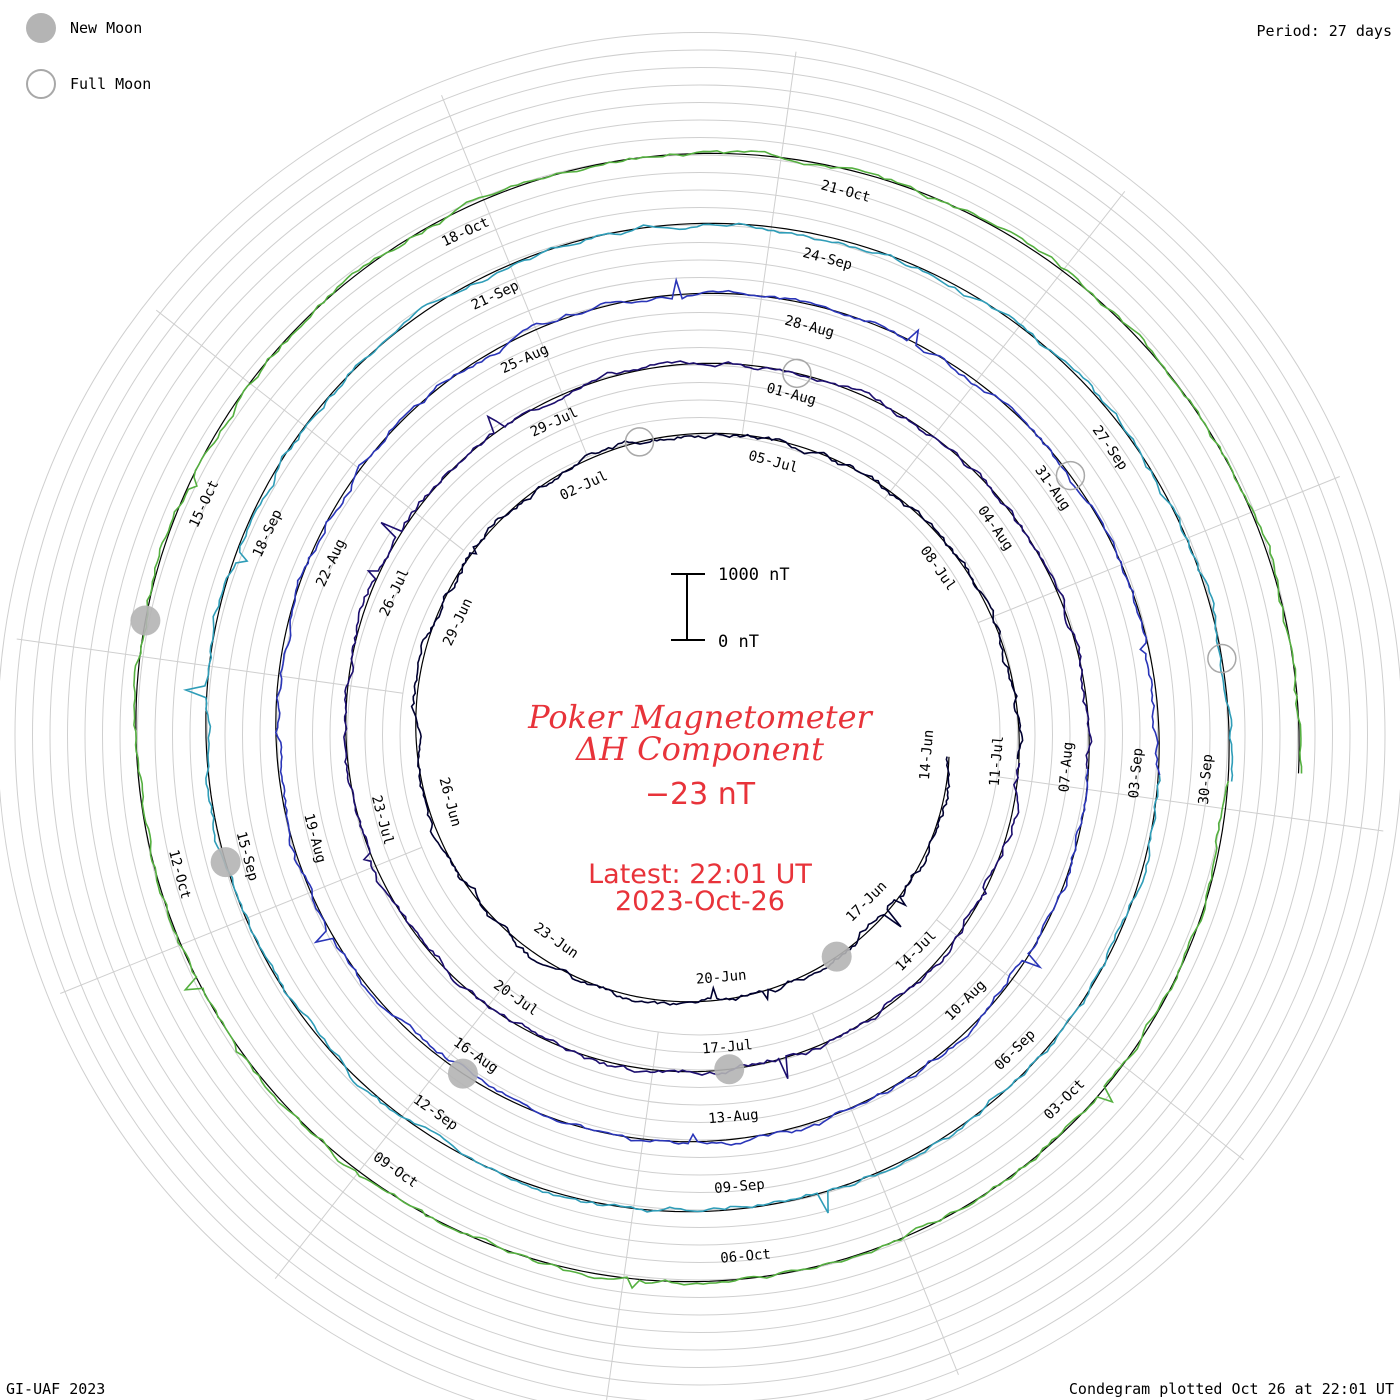 The image size is (1400, 1400). Describe the element at coordinates (738, 642) in the screenshot. I see `scale-bottom-label: 0 nT` at that location.